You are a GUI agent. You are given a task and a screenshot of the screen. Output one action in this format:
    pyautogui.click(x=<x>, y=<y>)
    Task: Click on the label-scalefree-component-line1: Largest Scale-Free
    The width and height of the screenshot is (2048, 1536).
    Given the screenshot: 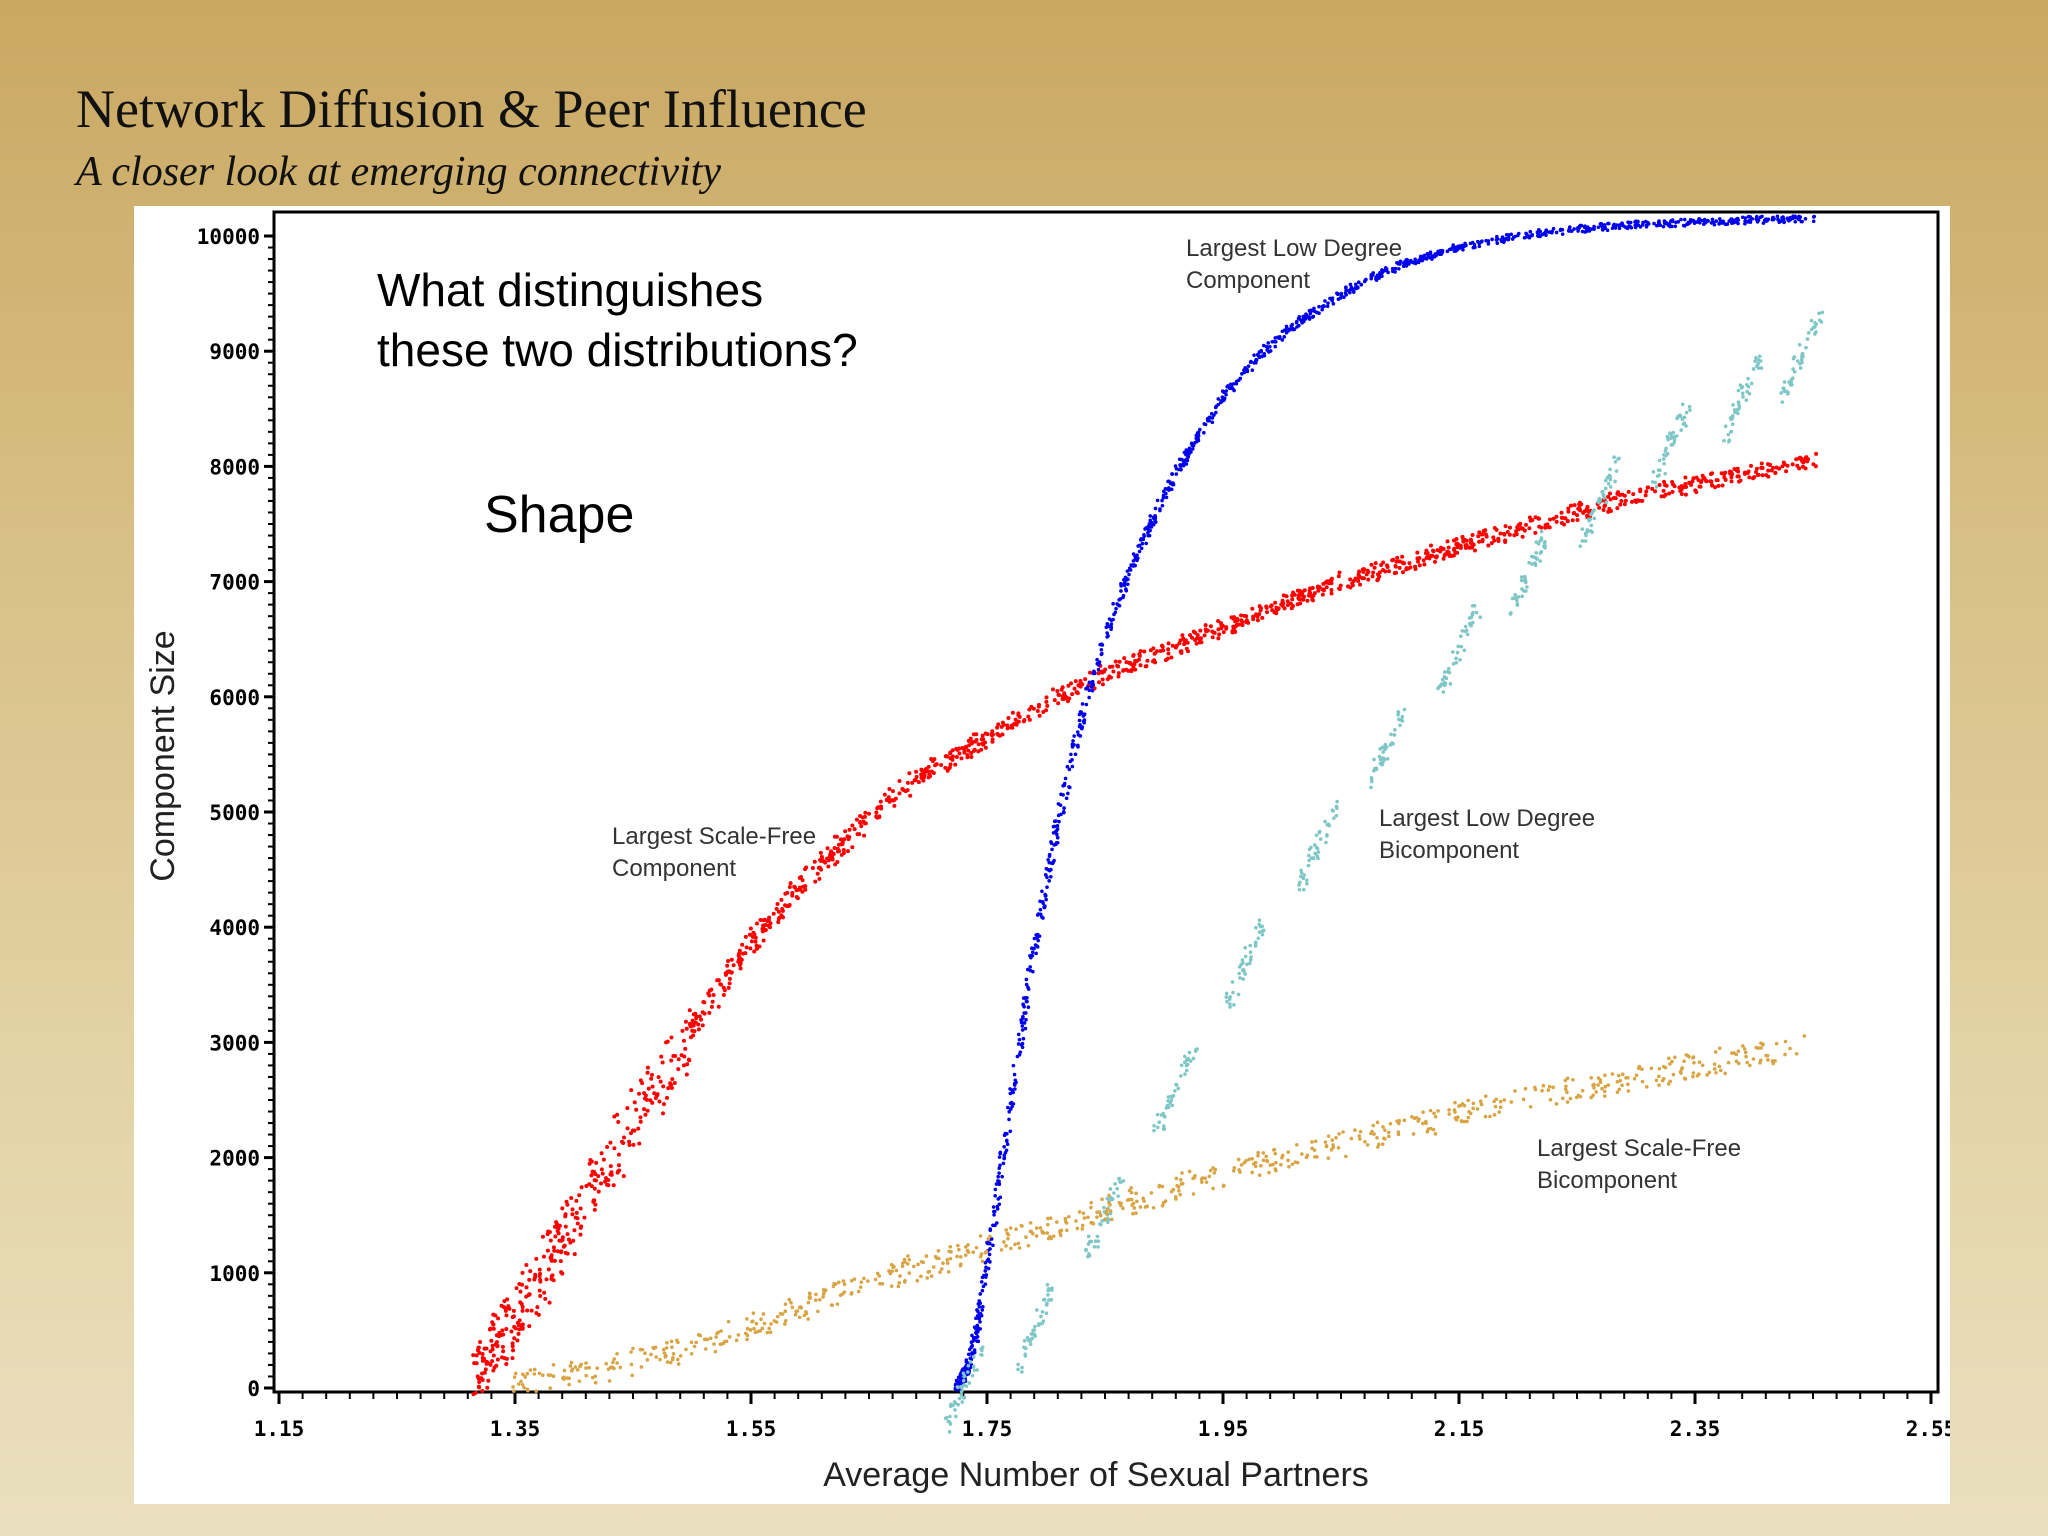 What is the action you would take?
    pyautogui.click(x=714, y=836)
    